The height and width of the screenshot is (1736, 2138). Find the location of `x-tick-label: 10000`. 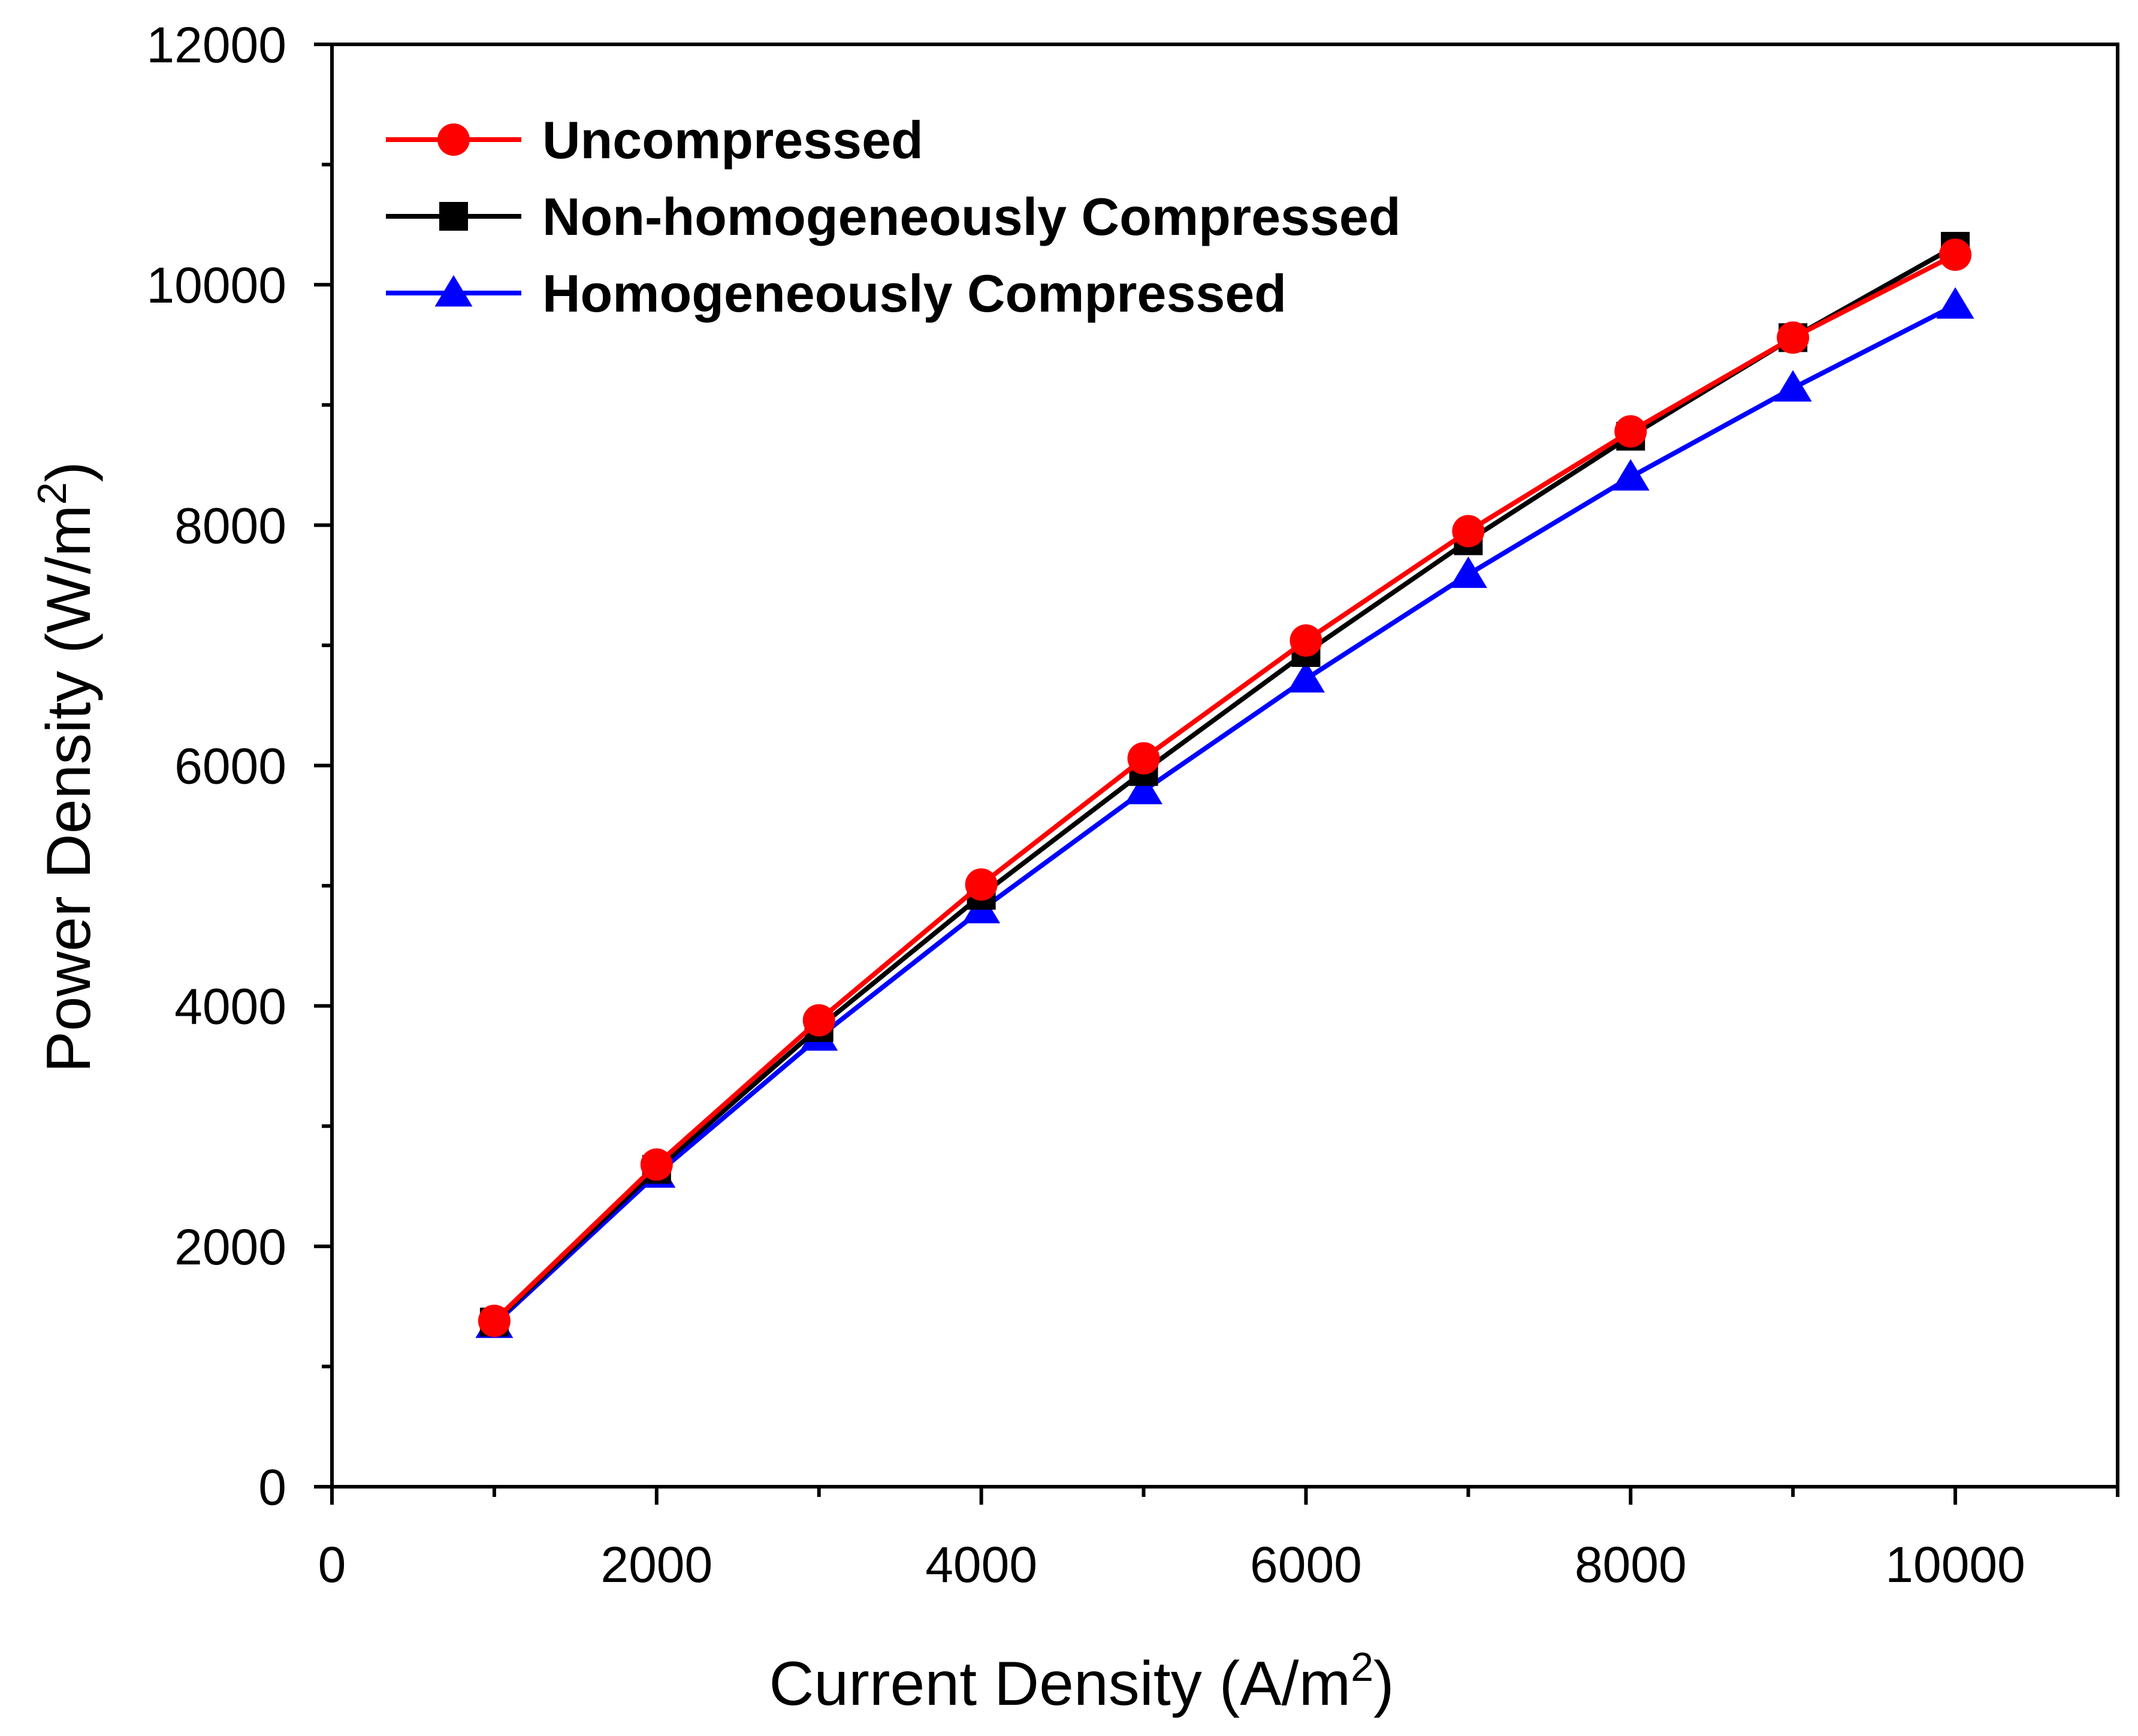

x-tick-label: 10000 is located at coordinates (1955, 1565).